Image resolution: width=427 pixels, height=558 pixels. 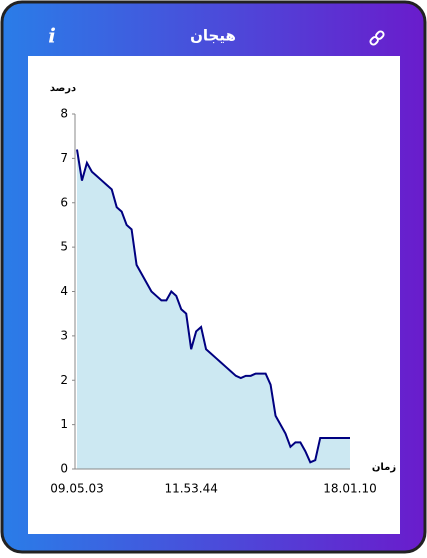 I want to click on y-tick-label: 3, so click(x=64, y=335).